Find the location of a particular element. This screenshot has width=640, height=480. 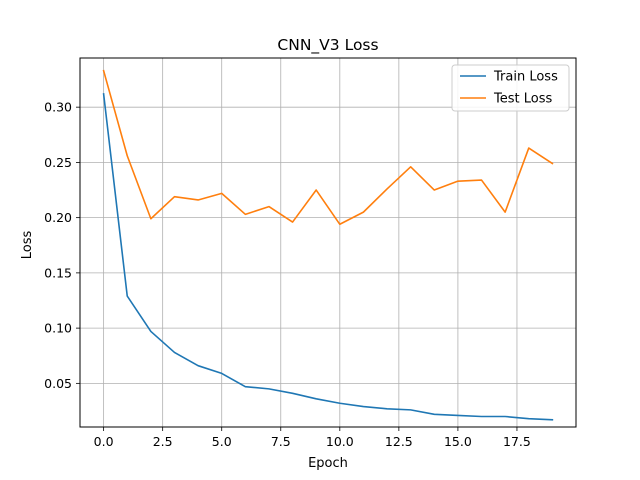

x-tick-label: 15.0 is located at coordinates (458, 441).